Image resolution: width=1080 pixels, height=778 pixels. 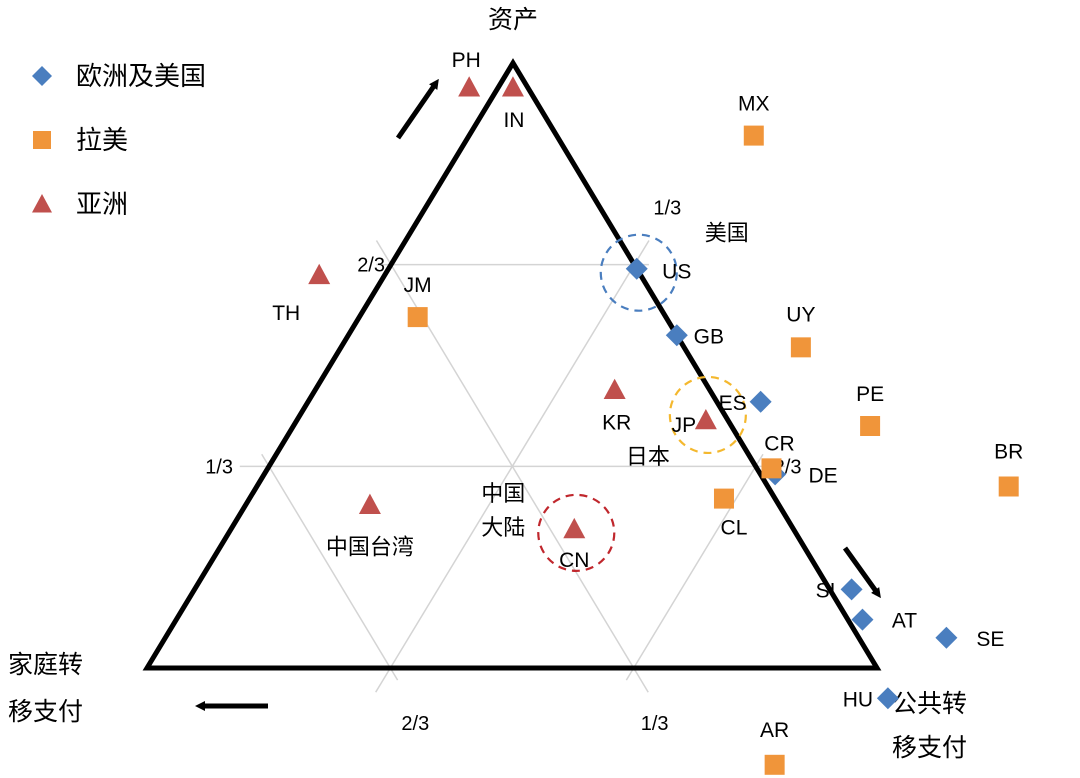 I want to click on point-label-pe: PE, so click(x=870, y=394).